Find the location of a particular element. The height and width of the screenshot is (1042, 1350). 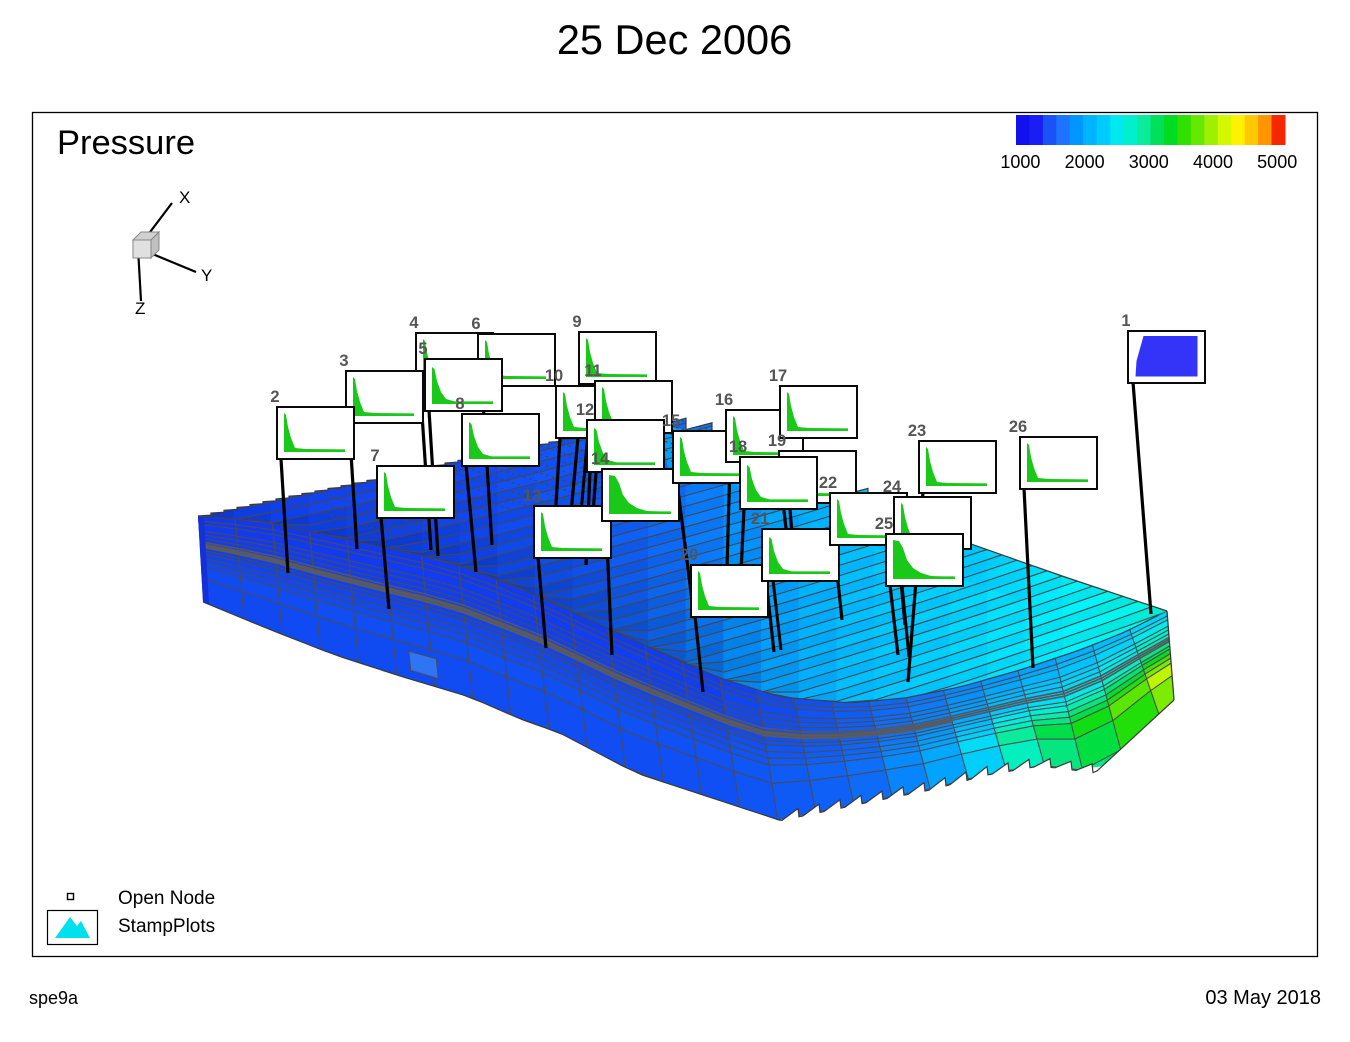

svg-text: 13 is located at coordinates (532, 496).